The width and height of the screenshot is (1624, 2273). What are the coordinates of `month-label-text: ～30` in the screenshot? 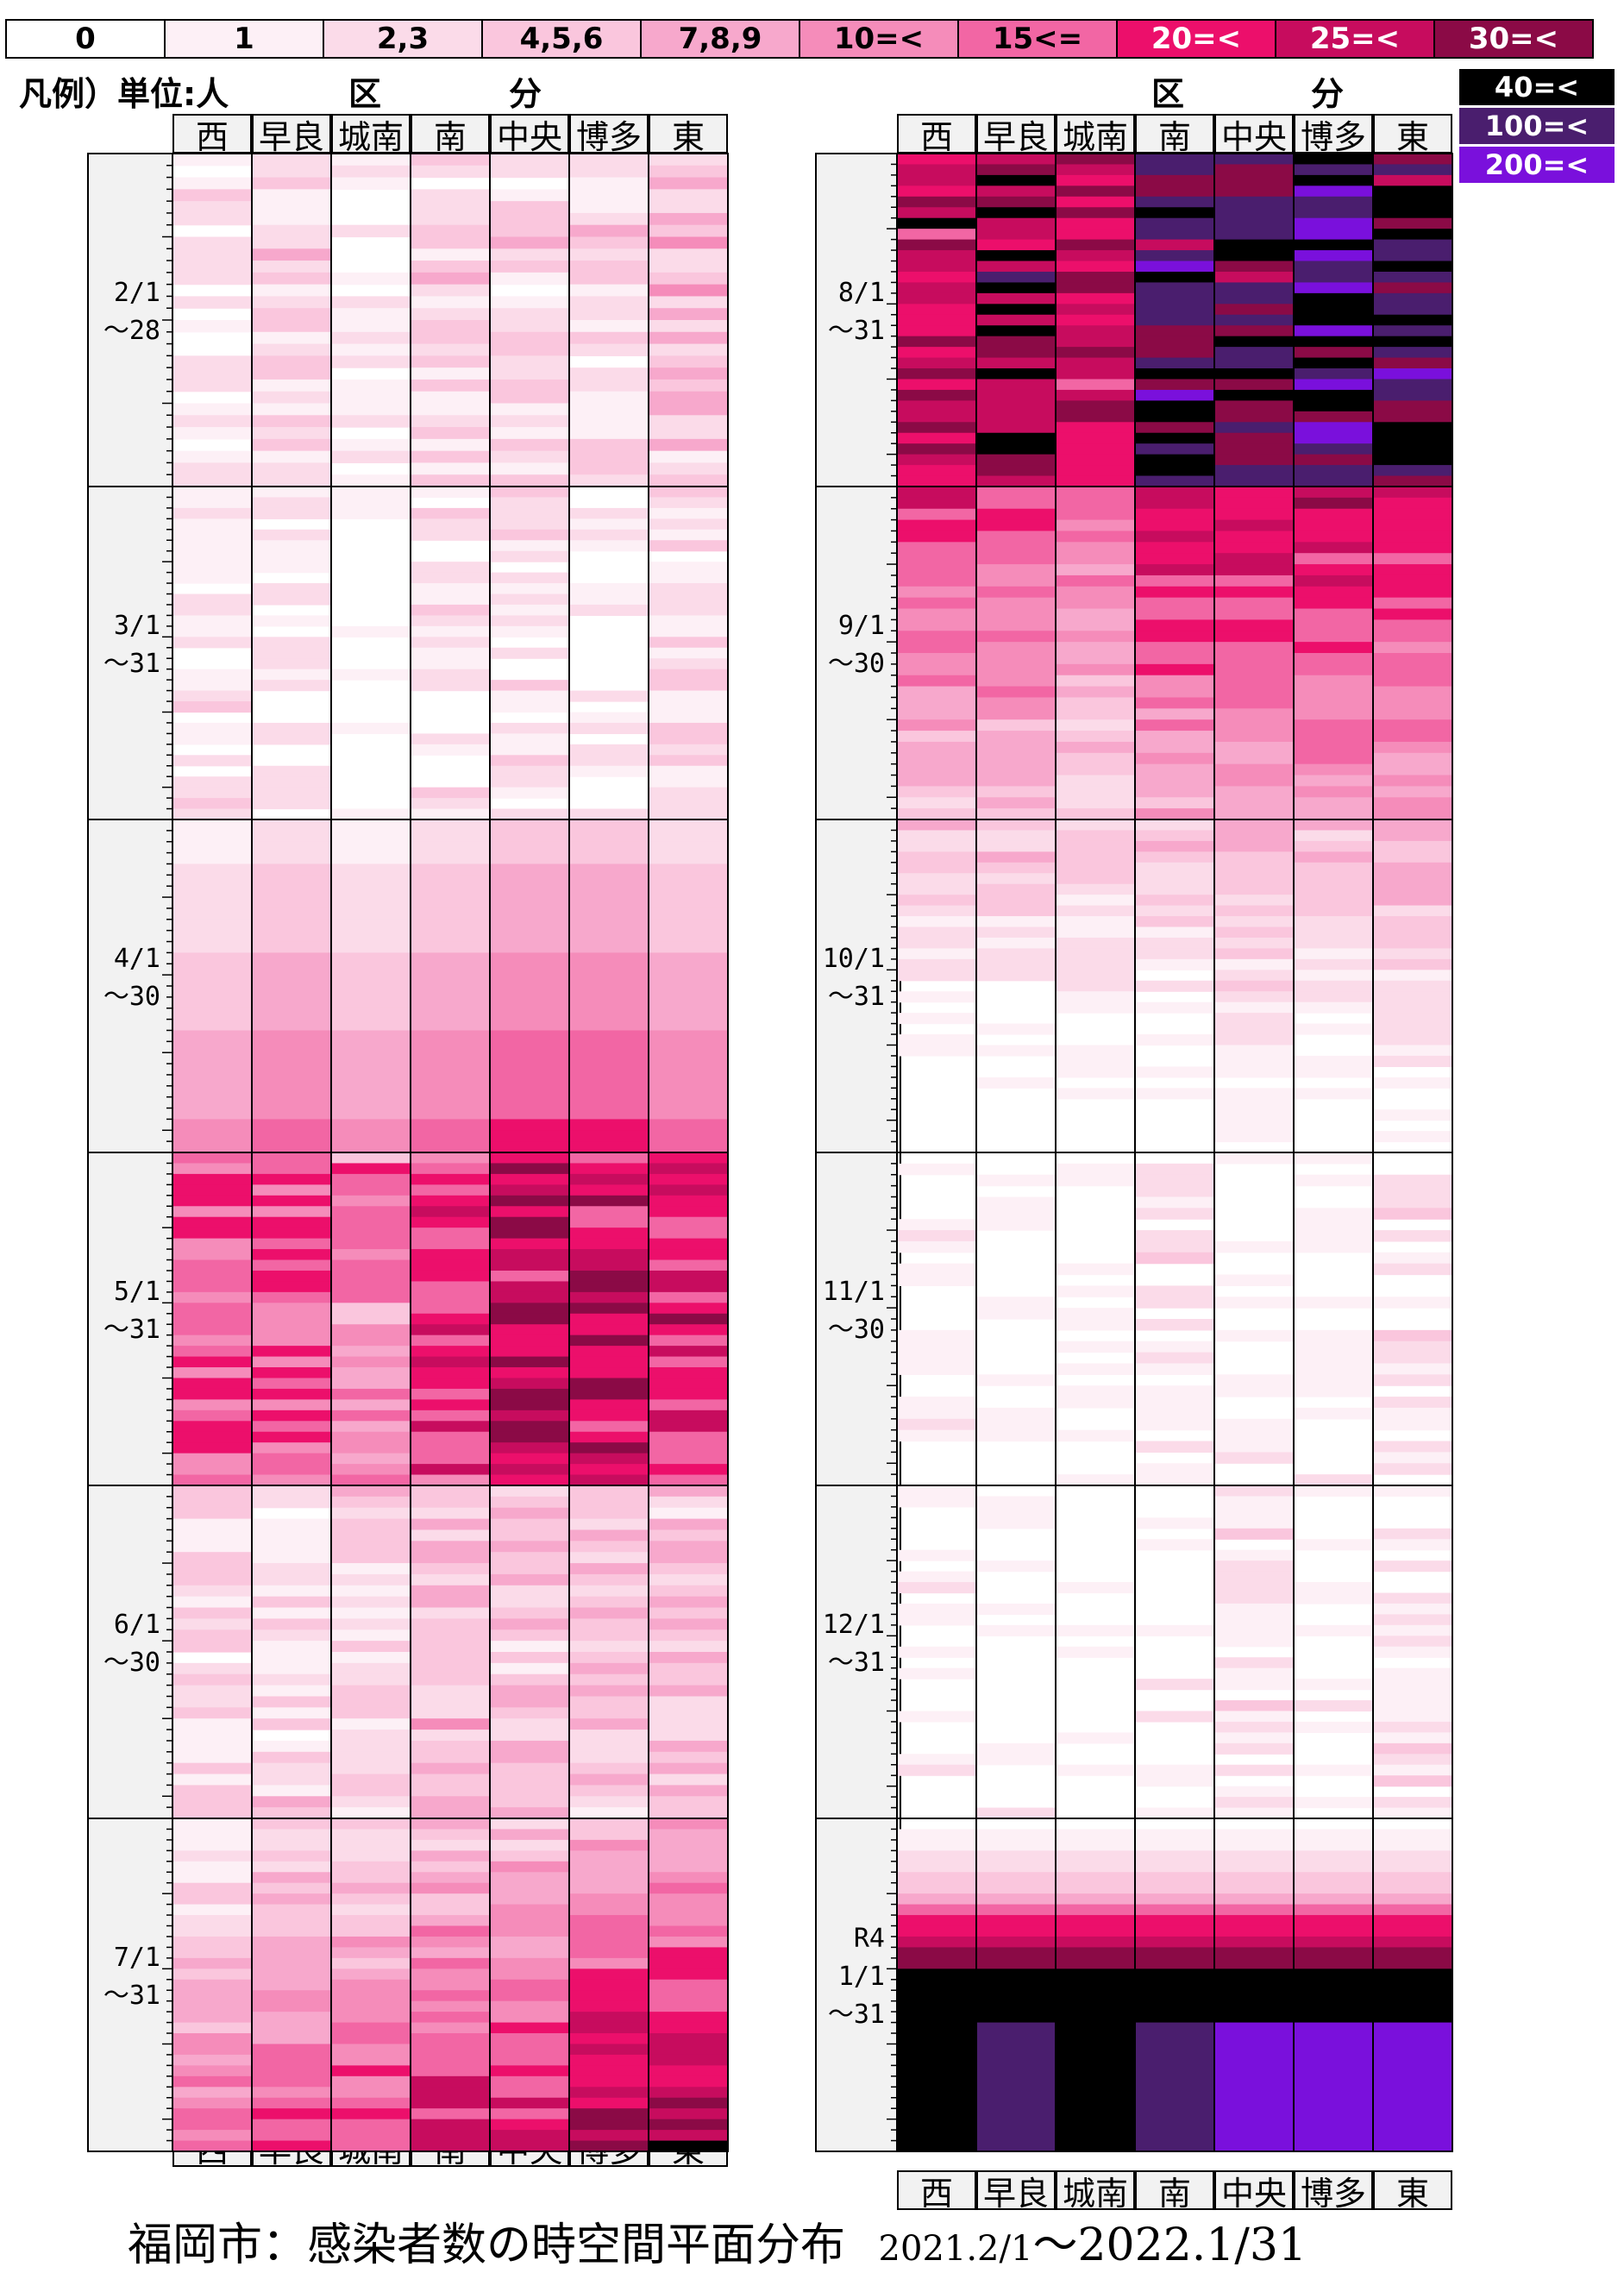 It's located at (131, 997).